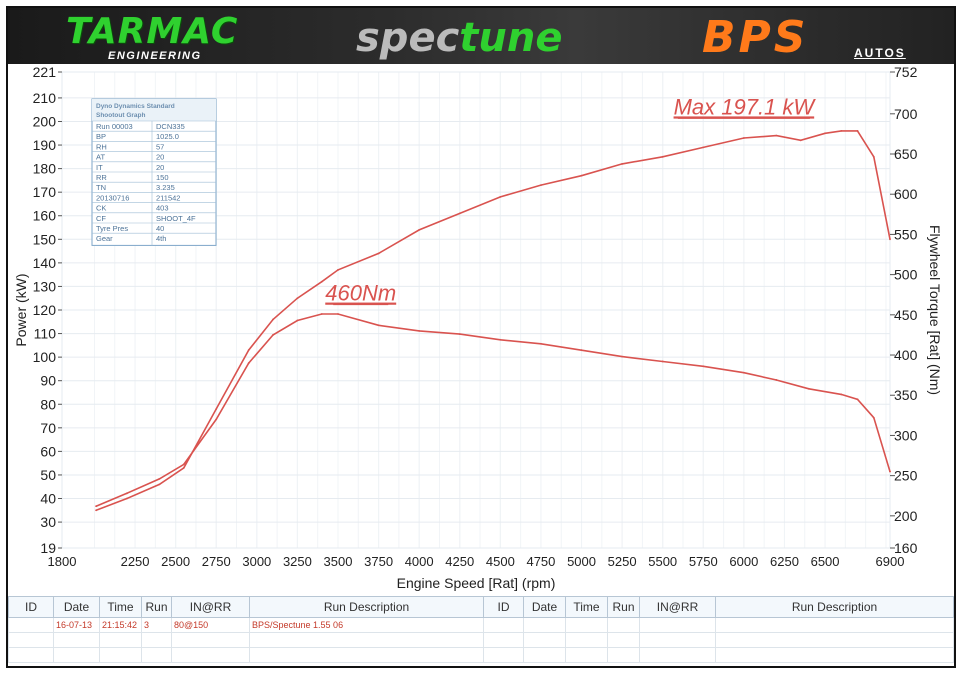 Image resolution: width=964 pixels, height=675 pixels. Describe the element at coordinates (104, 238) in the screenshot. I see `info-box-key: Gear` at that location.